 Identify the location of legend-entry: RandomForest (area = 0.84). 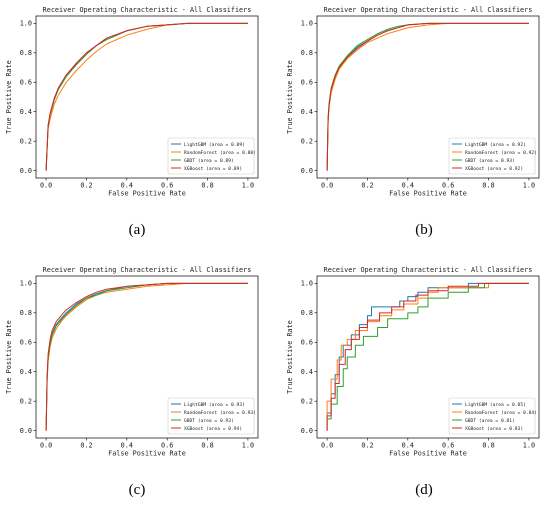
(501, 413).